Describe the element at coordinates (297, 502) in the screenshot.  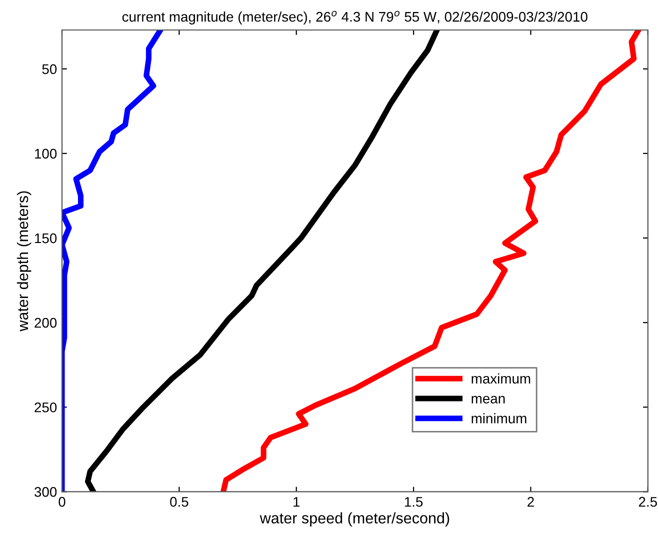
I see `x-tick-label: 1` at that location.